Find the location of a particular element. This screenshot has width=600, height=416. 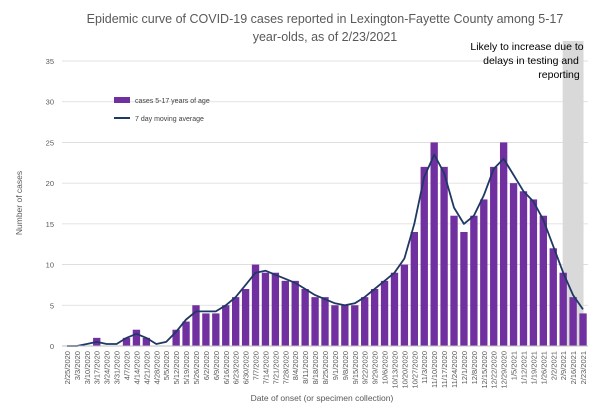

x-tick-label: 12/15/2020 is located at coordinates (484, 370).